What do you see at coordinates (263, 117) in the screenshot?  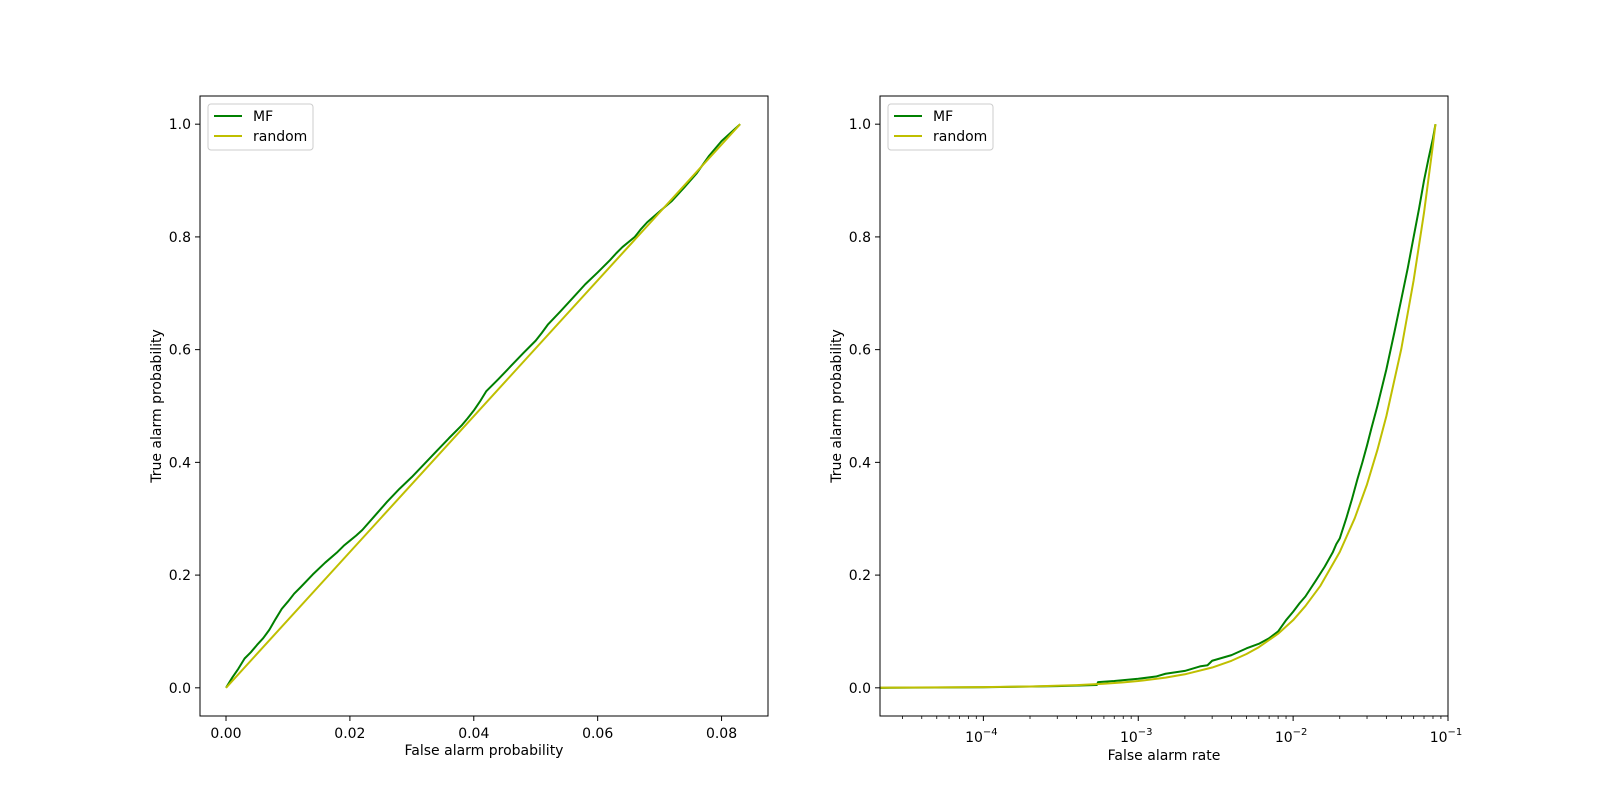 I see `legend-label-mf-left: MF` at bounding box center [263, 117].